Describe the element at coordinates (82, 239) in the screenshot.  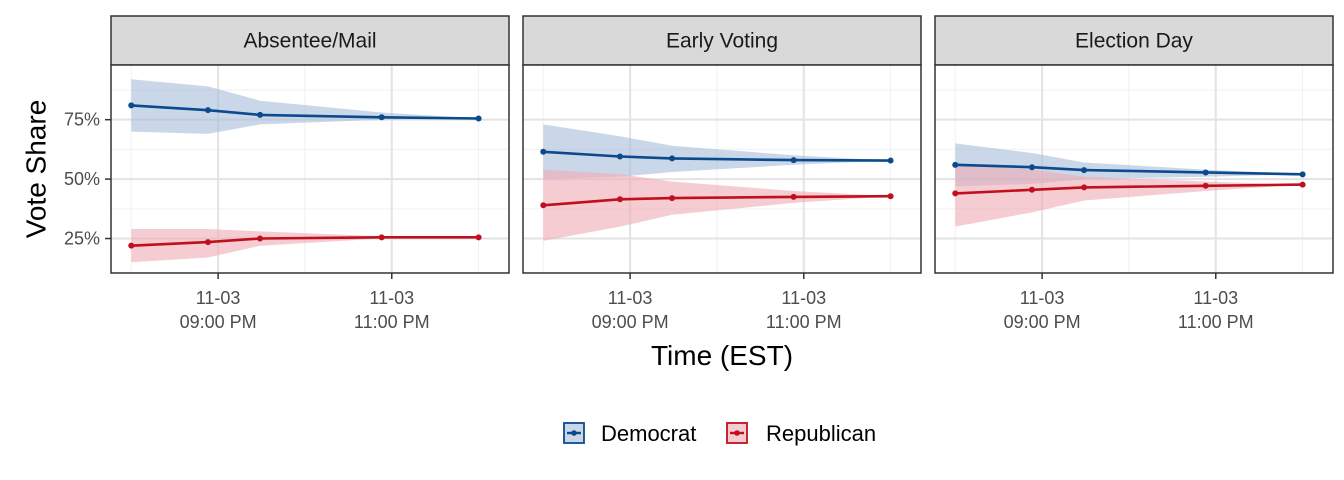
I see `y-tick-label: 25%` at that location.